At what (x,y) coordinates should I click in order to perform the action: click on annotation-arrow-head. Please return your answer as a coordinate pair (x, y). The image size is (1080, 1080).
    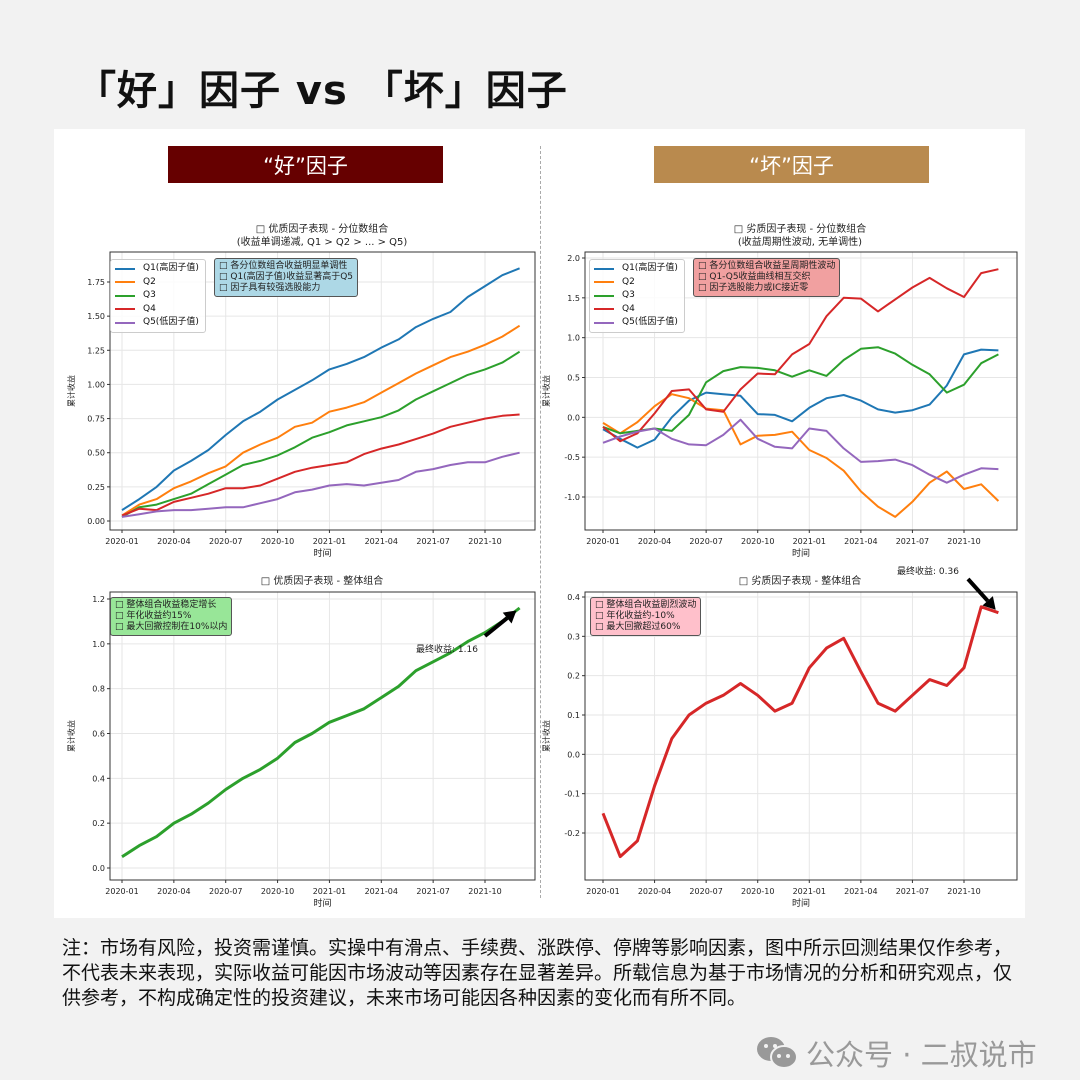
    Looking at the image, I should click on (989, 603).